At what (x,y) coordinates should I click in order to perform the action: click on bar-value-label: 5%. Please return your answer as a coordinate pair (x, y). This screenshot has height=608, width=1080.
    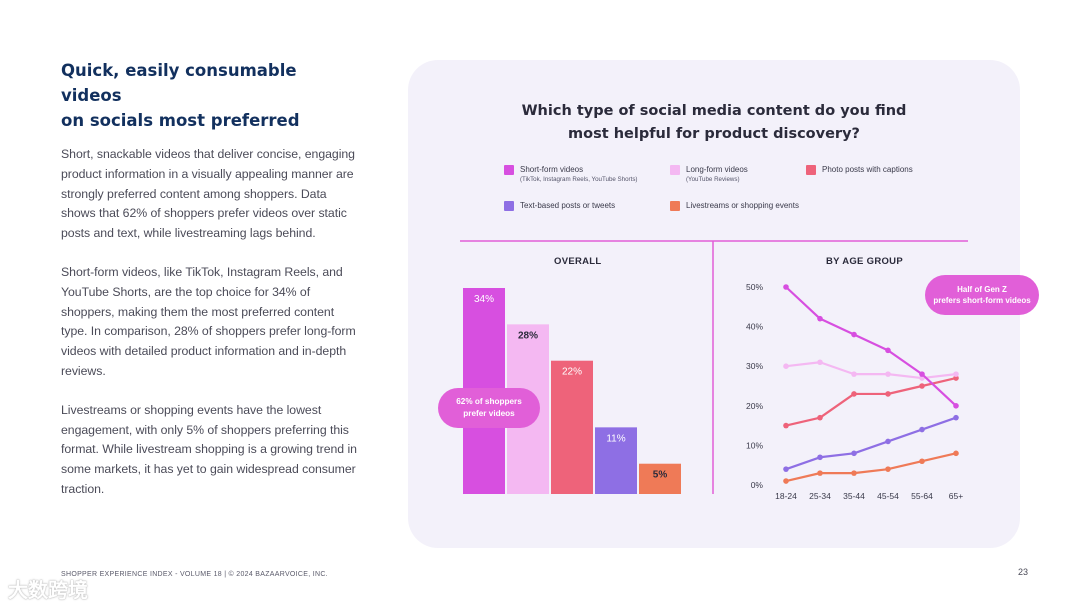
    Looking at the image, I should click on (660, 475).